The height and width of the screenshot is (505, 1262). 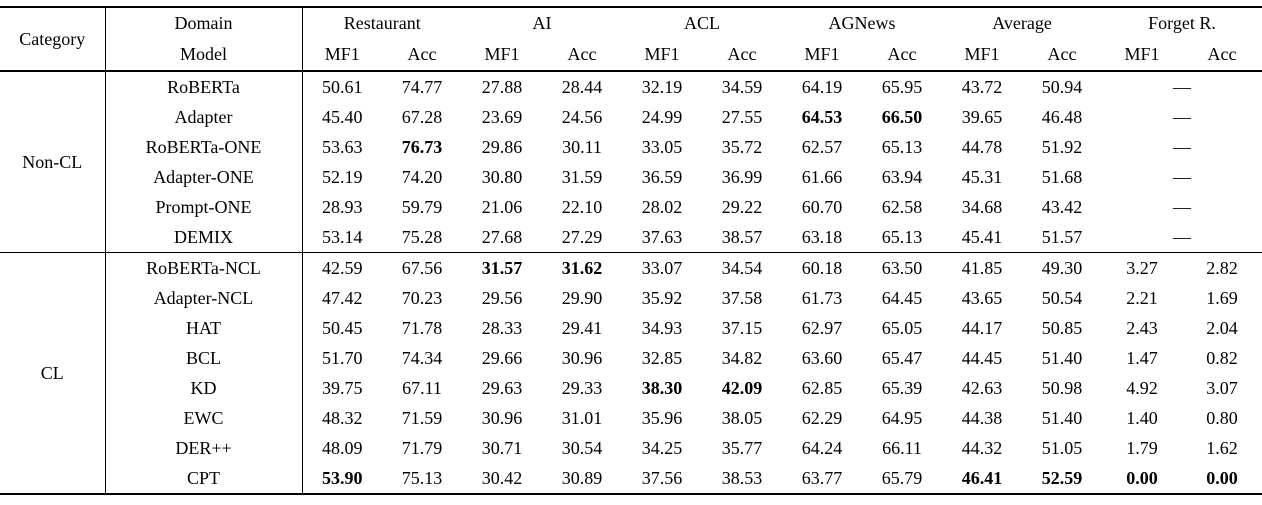 I want to click on metric-cell: 71.59, so click(x=422, y=418).